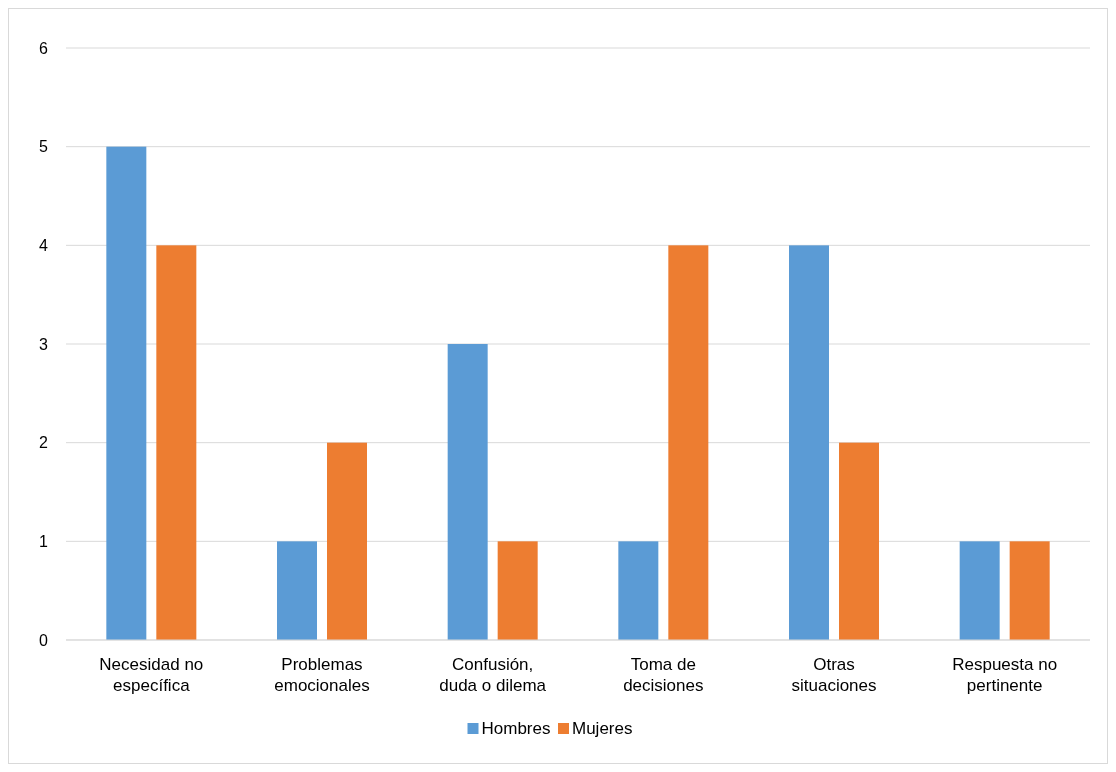  I want to click on x-tick-label: Confusión, duda o dilema, so click(493, 675).